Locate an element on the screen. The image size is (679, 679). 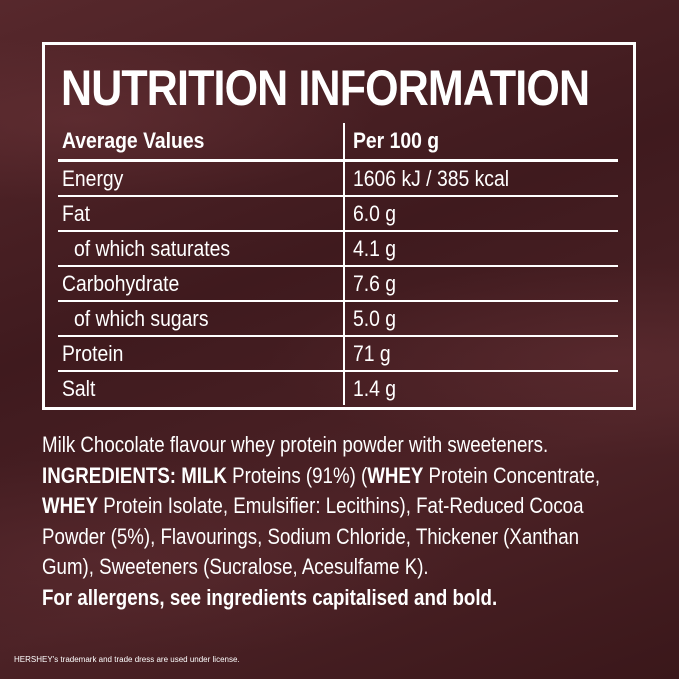
nutrient-value-text: 7.6 g is located at coordinates (374, 283).